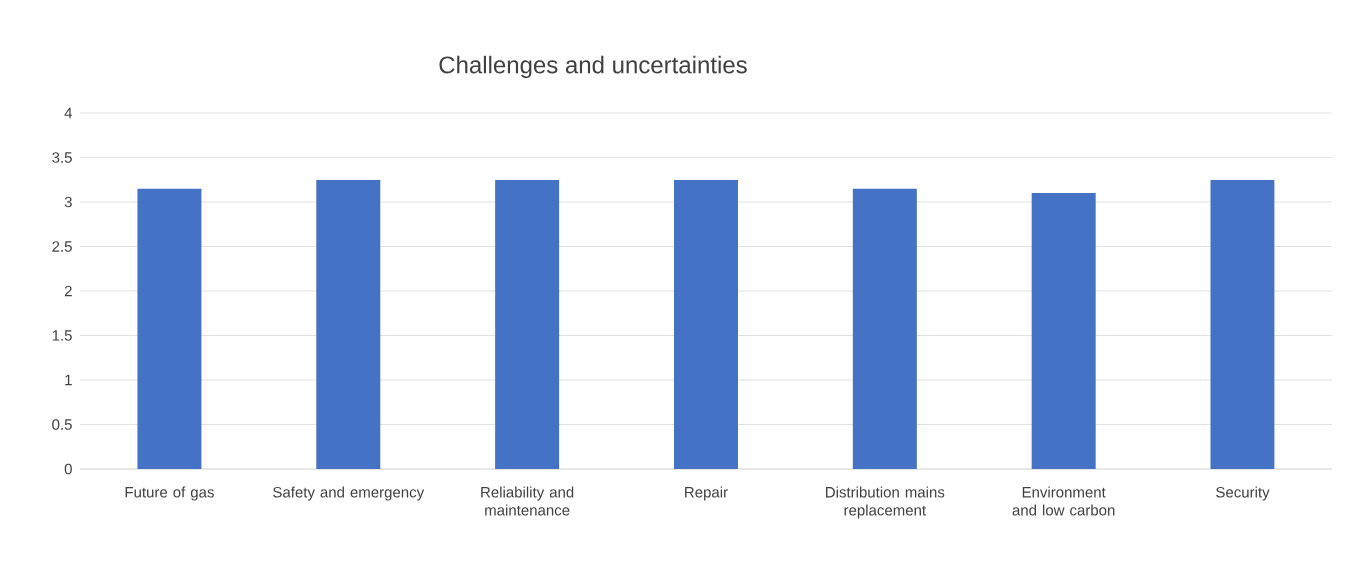 The image size is (1349, 583). What do you see at coordinates (68, 469) in the screenshot?
I see `y-tick-label: 0` at bounding box center [68, 469].